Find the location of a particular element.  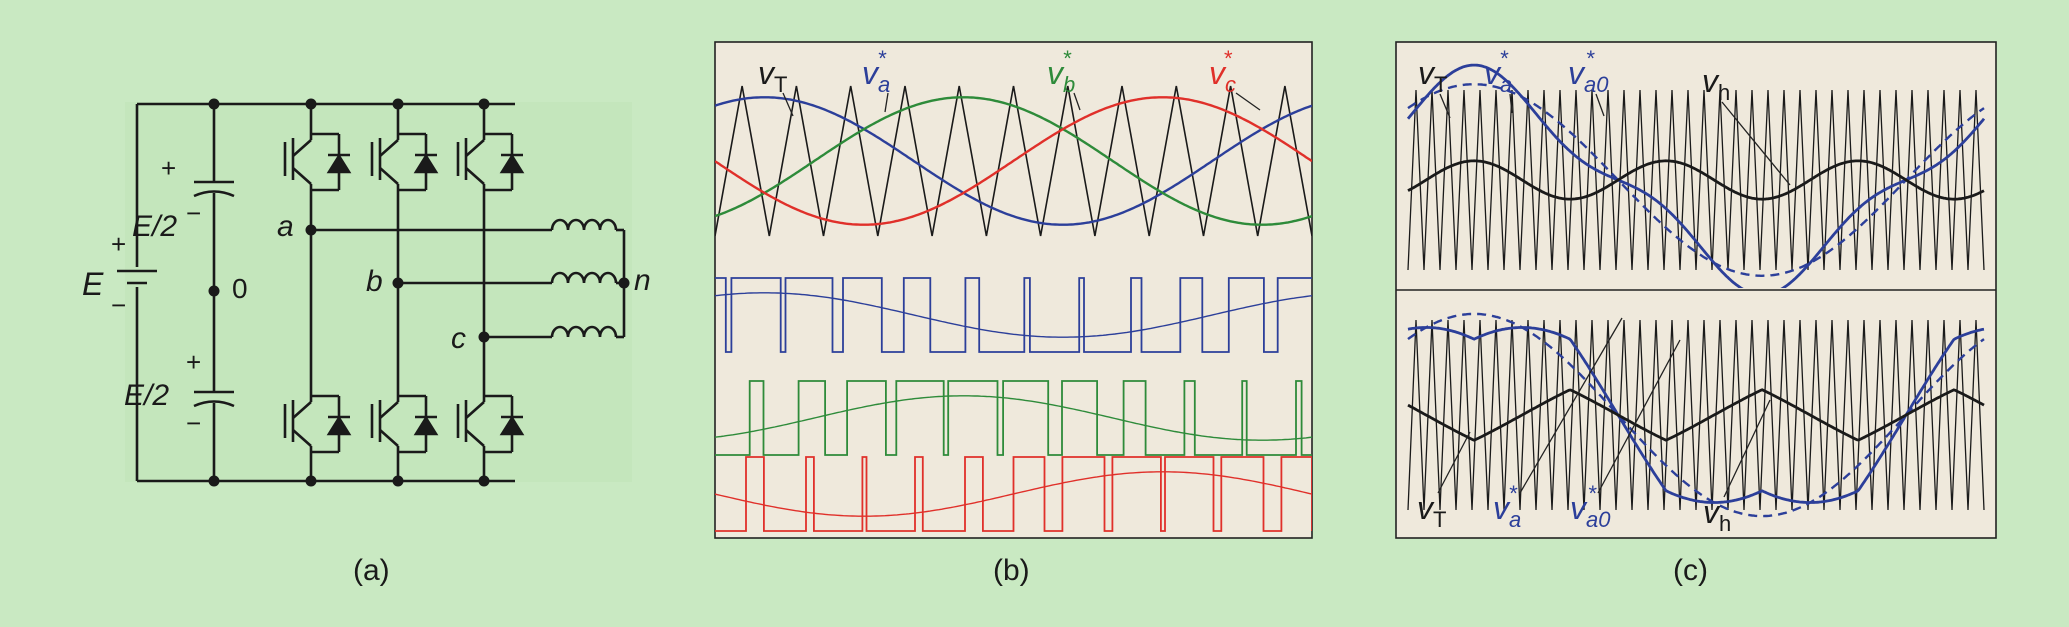

leader-top-va is located at coordinates (1511, 103).